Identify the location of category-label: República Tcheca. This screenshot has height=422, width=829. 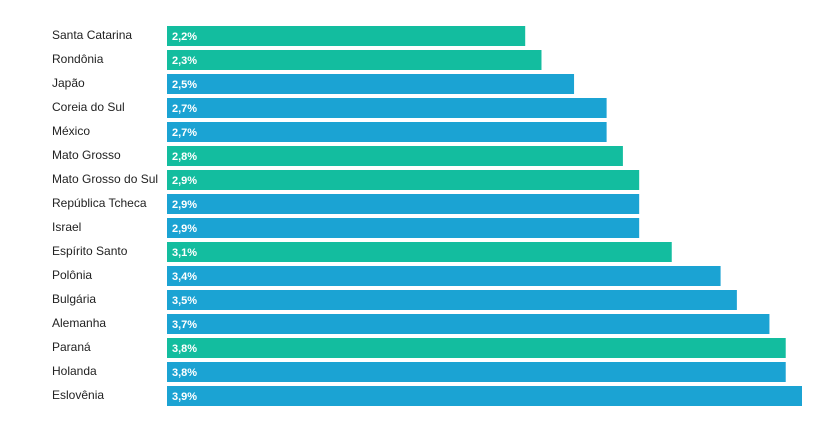
(99, 203).